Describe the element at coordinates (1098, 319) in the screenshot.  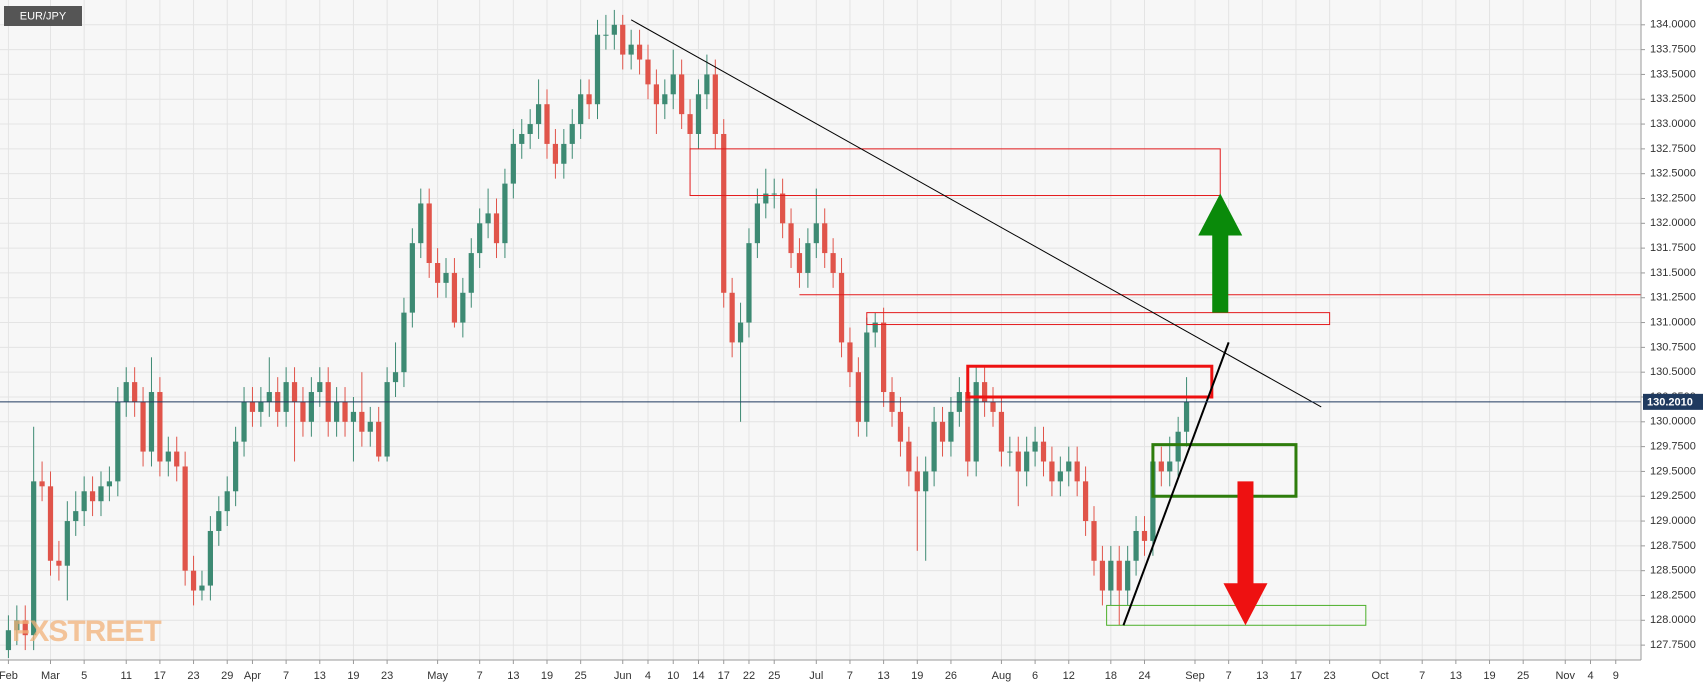
I see `zone-box` at that location.